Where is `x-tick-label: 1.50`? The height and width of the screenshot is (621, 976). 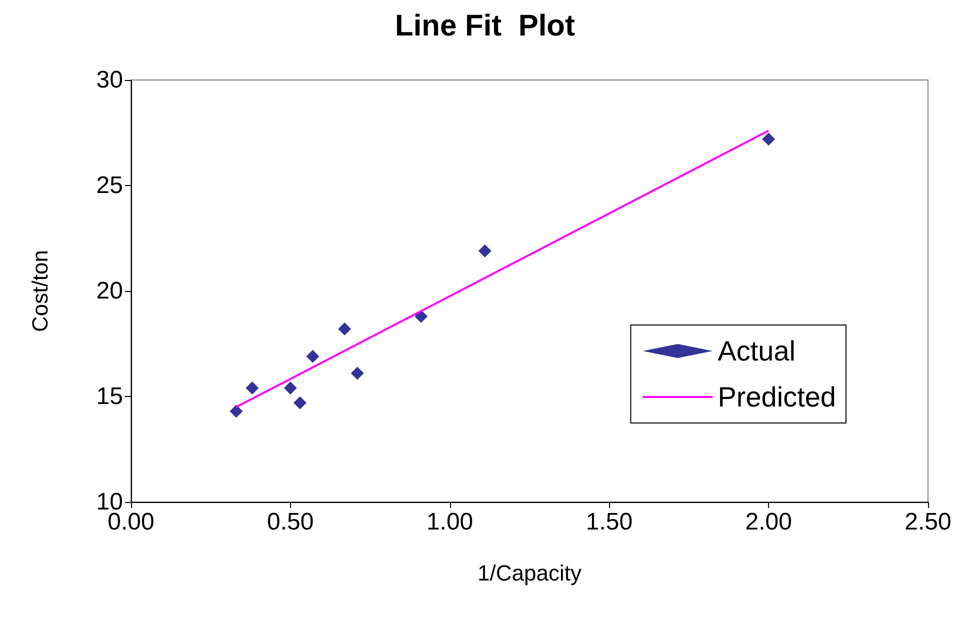
x-tick-label: 1.50 is located at coordinates (609, 522).